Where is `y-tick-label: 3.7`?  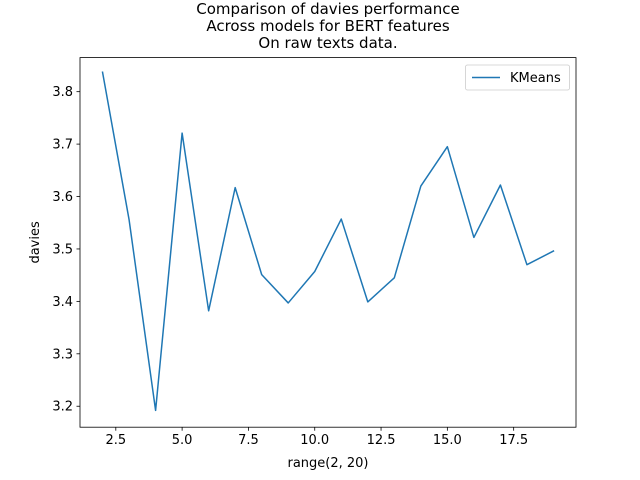
y-tick-label: 3.7 is located at coordinates (62, 145).